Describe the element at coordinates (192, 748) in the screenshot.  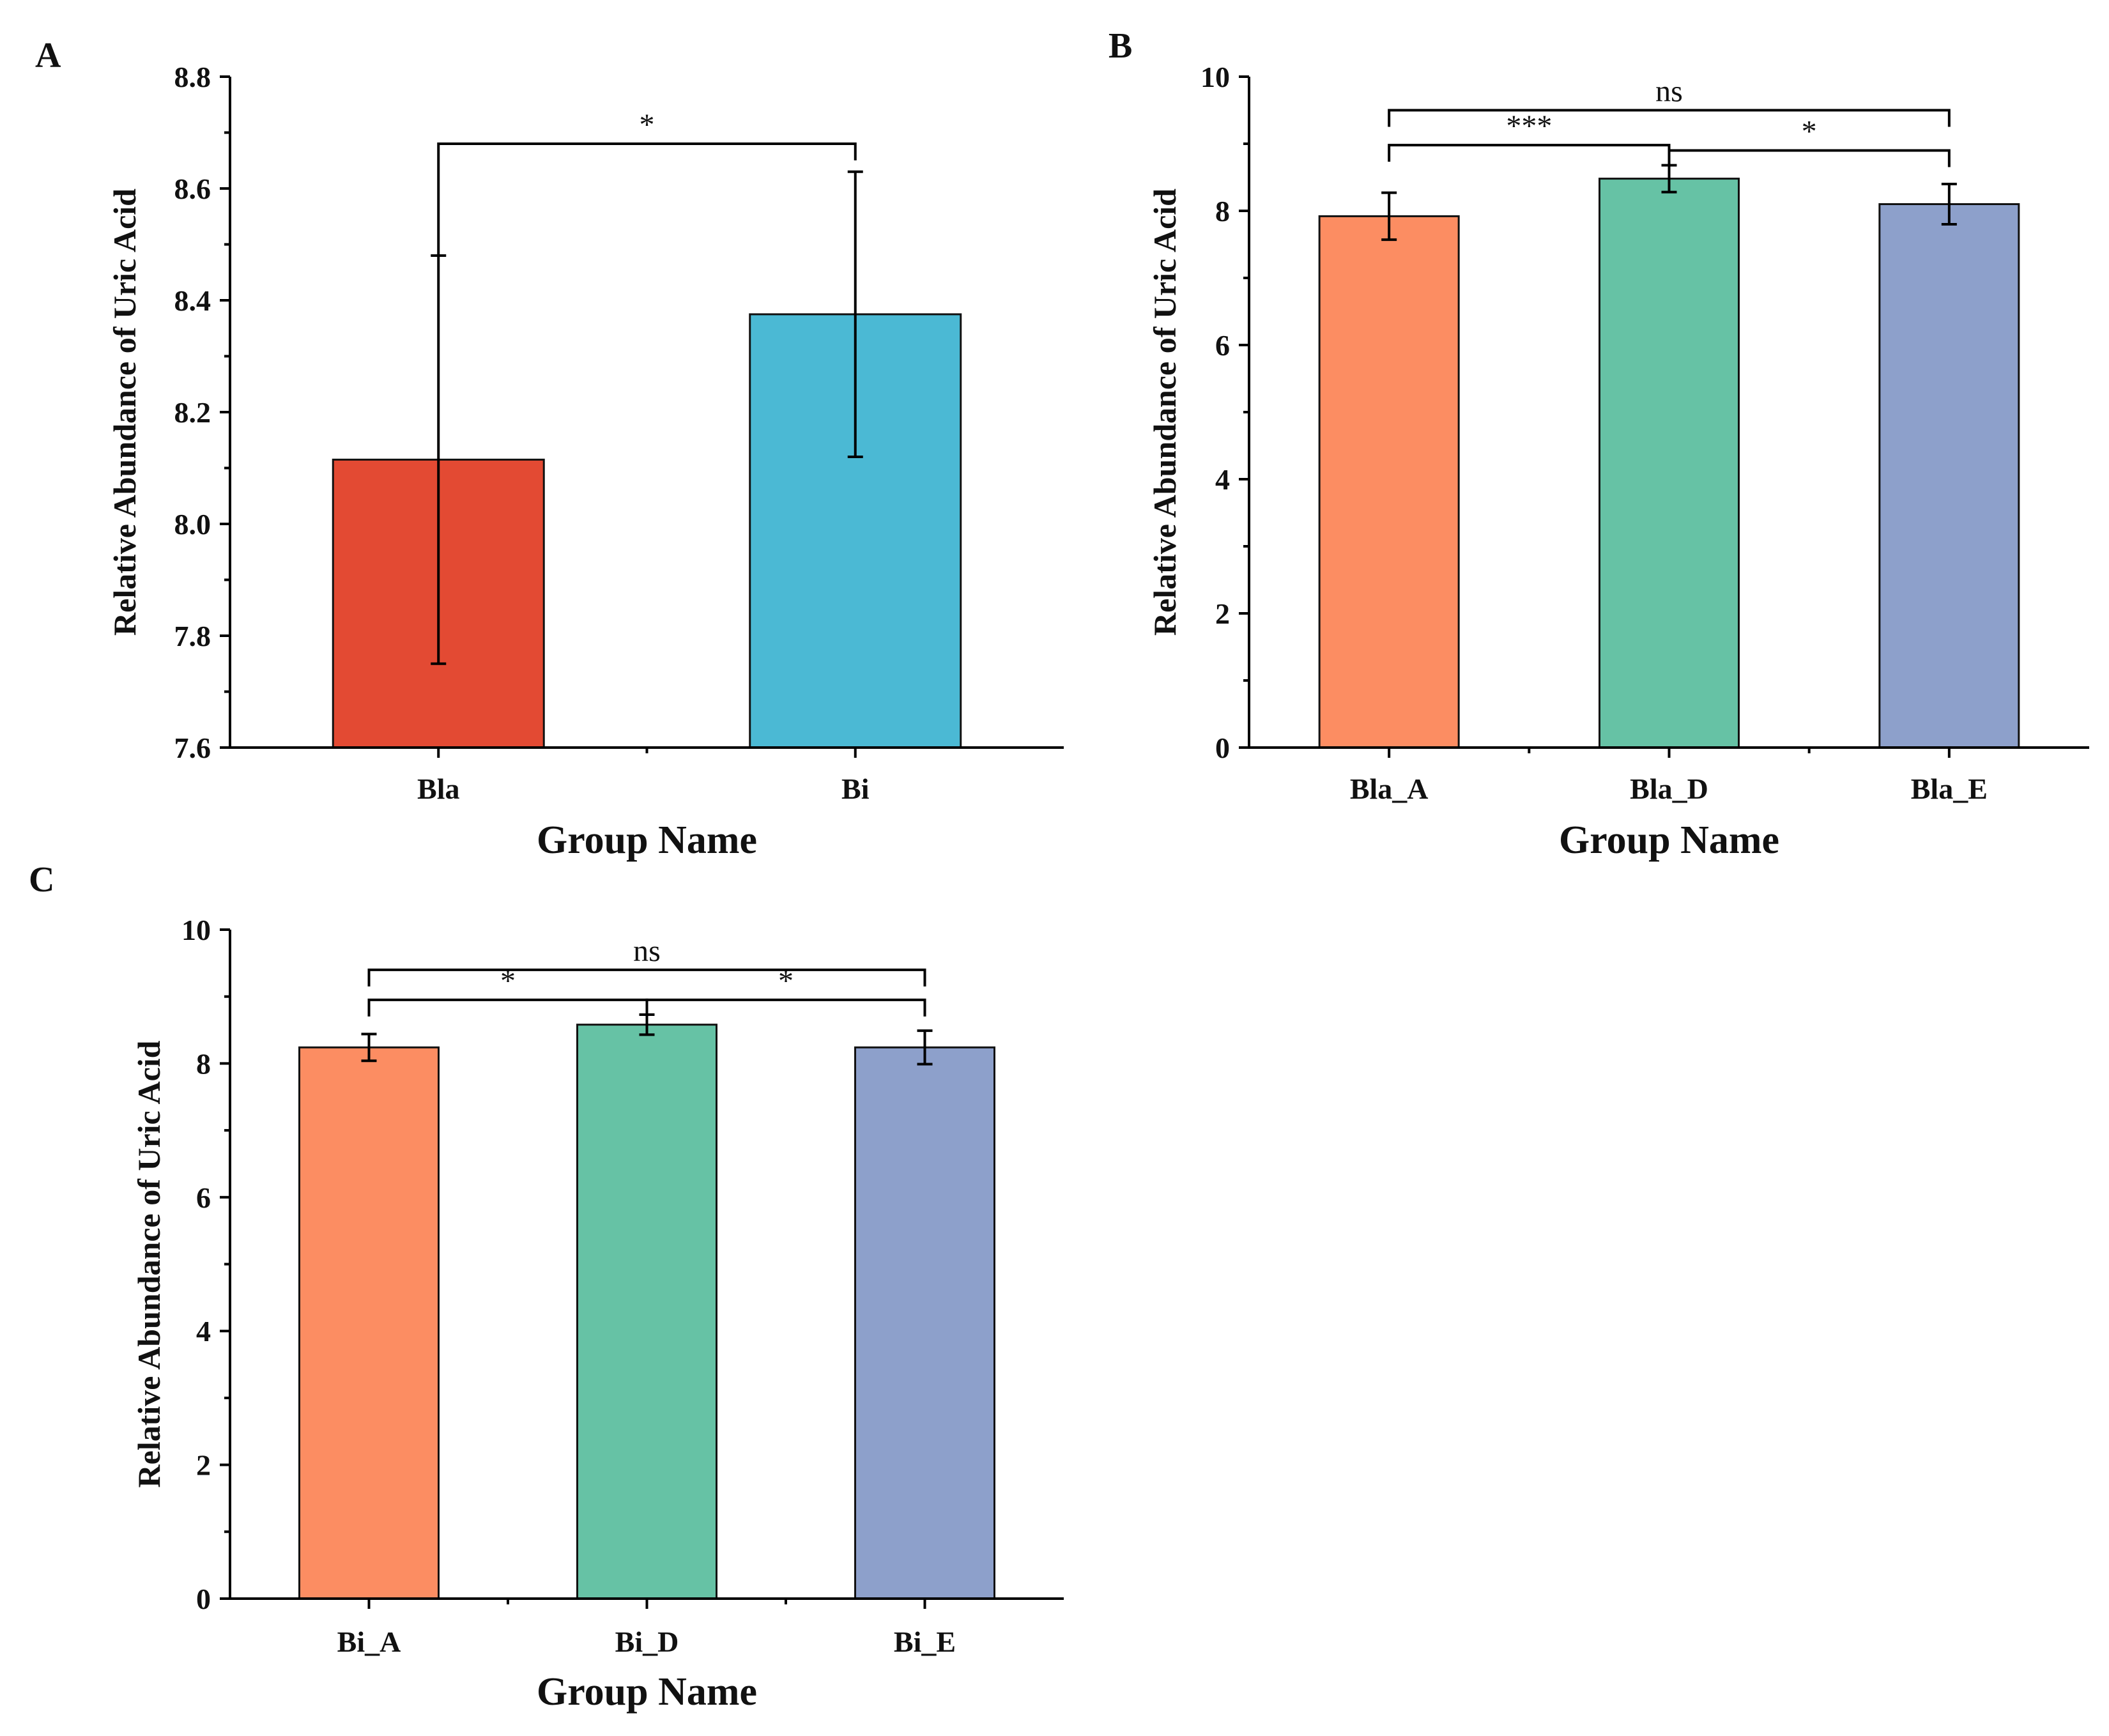
I see `y-tick-label: 7.6` at that location.